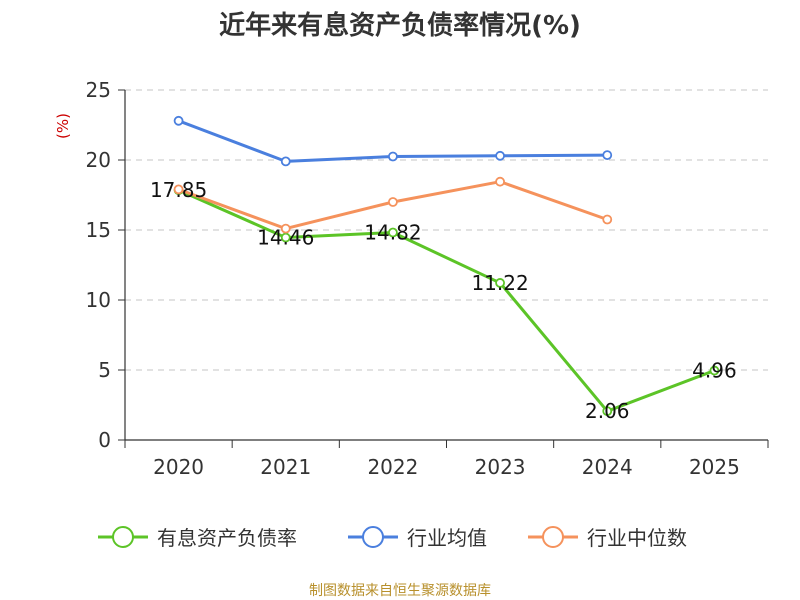 This screenshot has height=600, width=800. I want to click on x-tick-label: 2024, so click(607, 467).